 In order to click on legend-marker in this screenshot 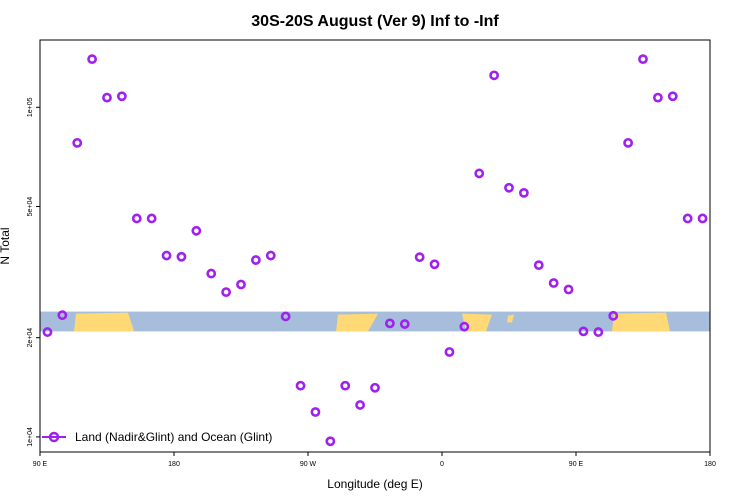, I will do `click(54, 437)`.